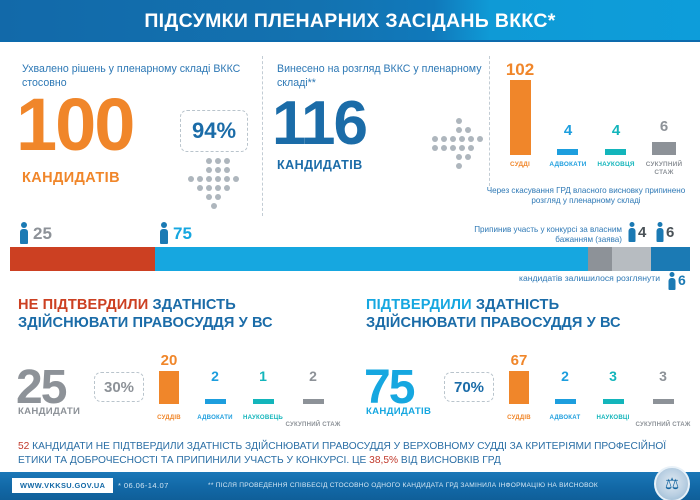 Image resolution: width=700 pixels, height=500 pixels. What do you see at coordinates (613, 376) in the screenshot?
I see `panel-right-value-2: 3` at bounding box center [613, 376].